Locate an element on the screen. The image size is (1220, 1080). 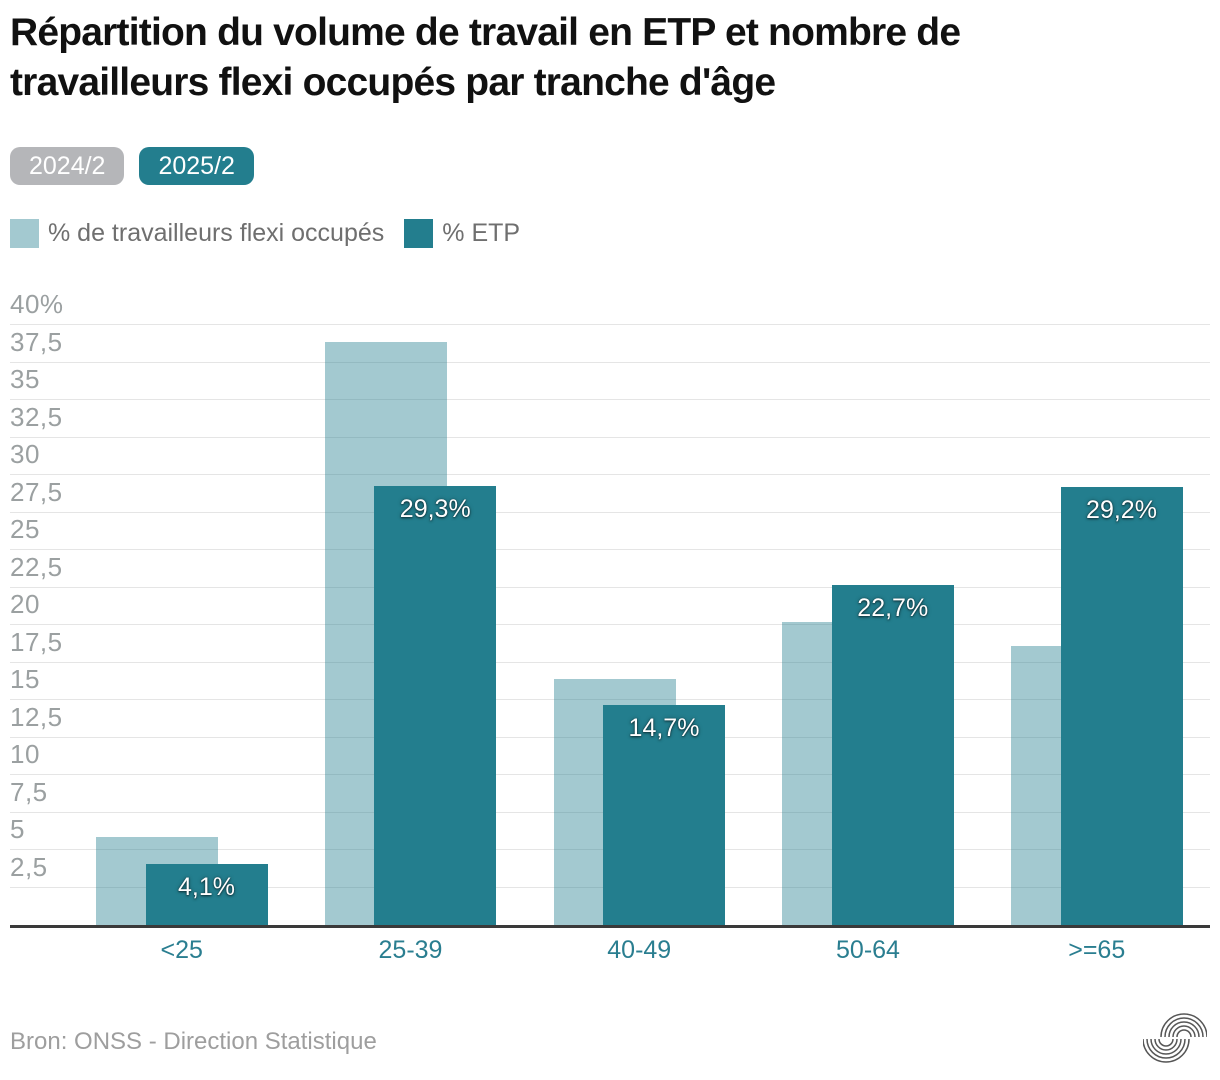
y-axis-tick-label: 32,5 is located at coordinates (36, 416).